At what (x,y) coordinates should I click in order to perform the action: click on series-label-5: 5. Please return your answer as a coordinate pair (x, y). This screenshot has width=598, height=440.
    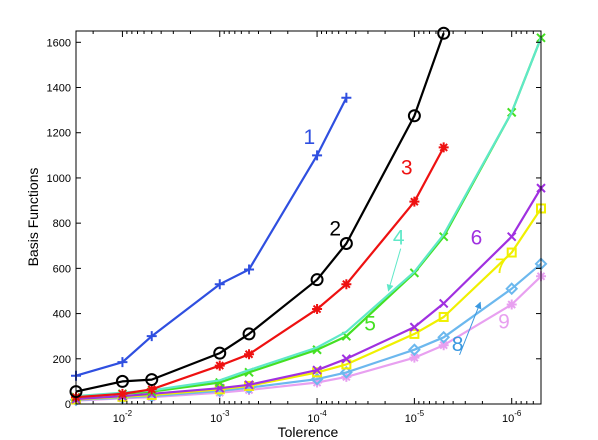
    Looking at the image, I should click on (370, 324).